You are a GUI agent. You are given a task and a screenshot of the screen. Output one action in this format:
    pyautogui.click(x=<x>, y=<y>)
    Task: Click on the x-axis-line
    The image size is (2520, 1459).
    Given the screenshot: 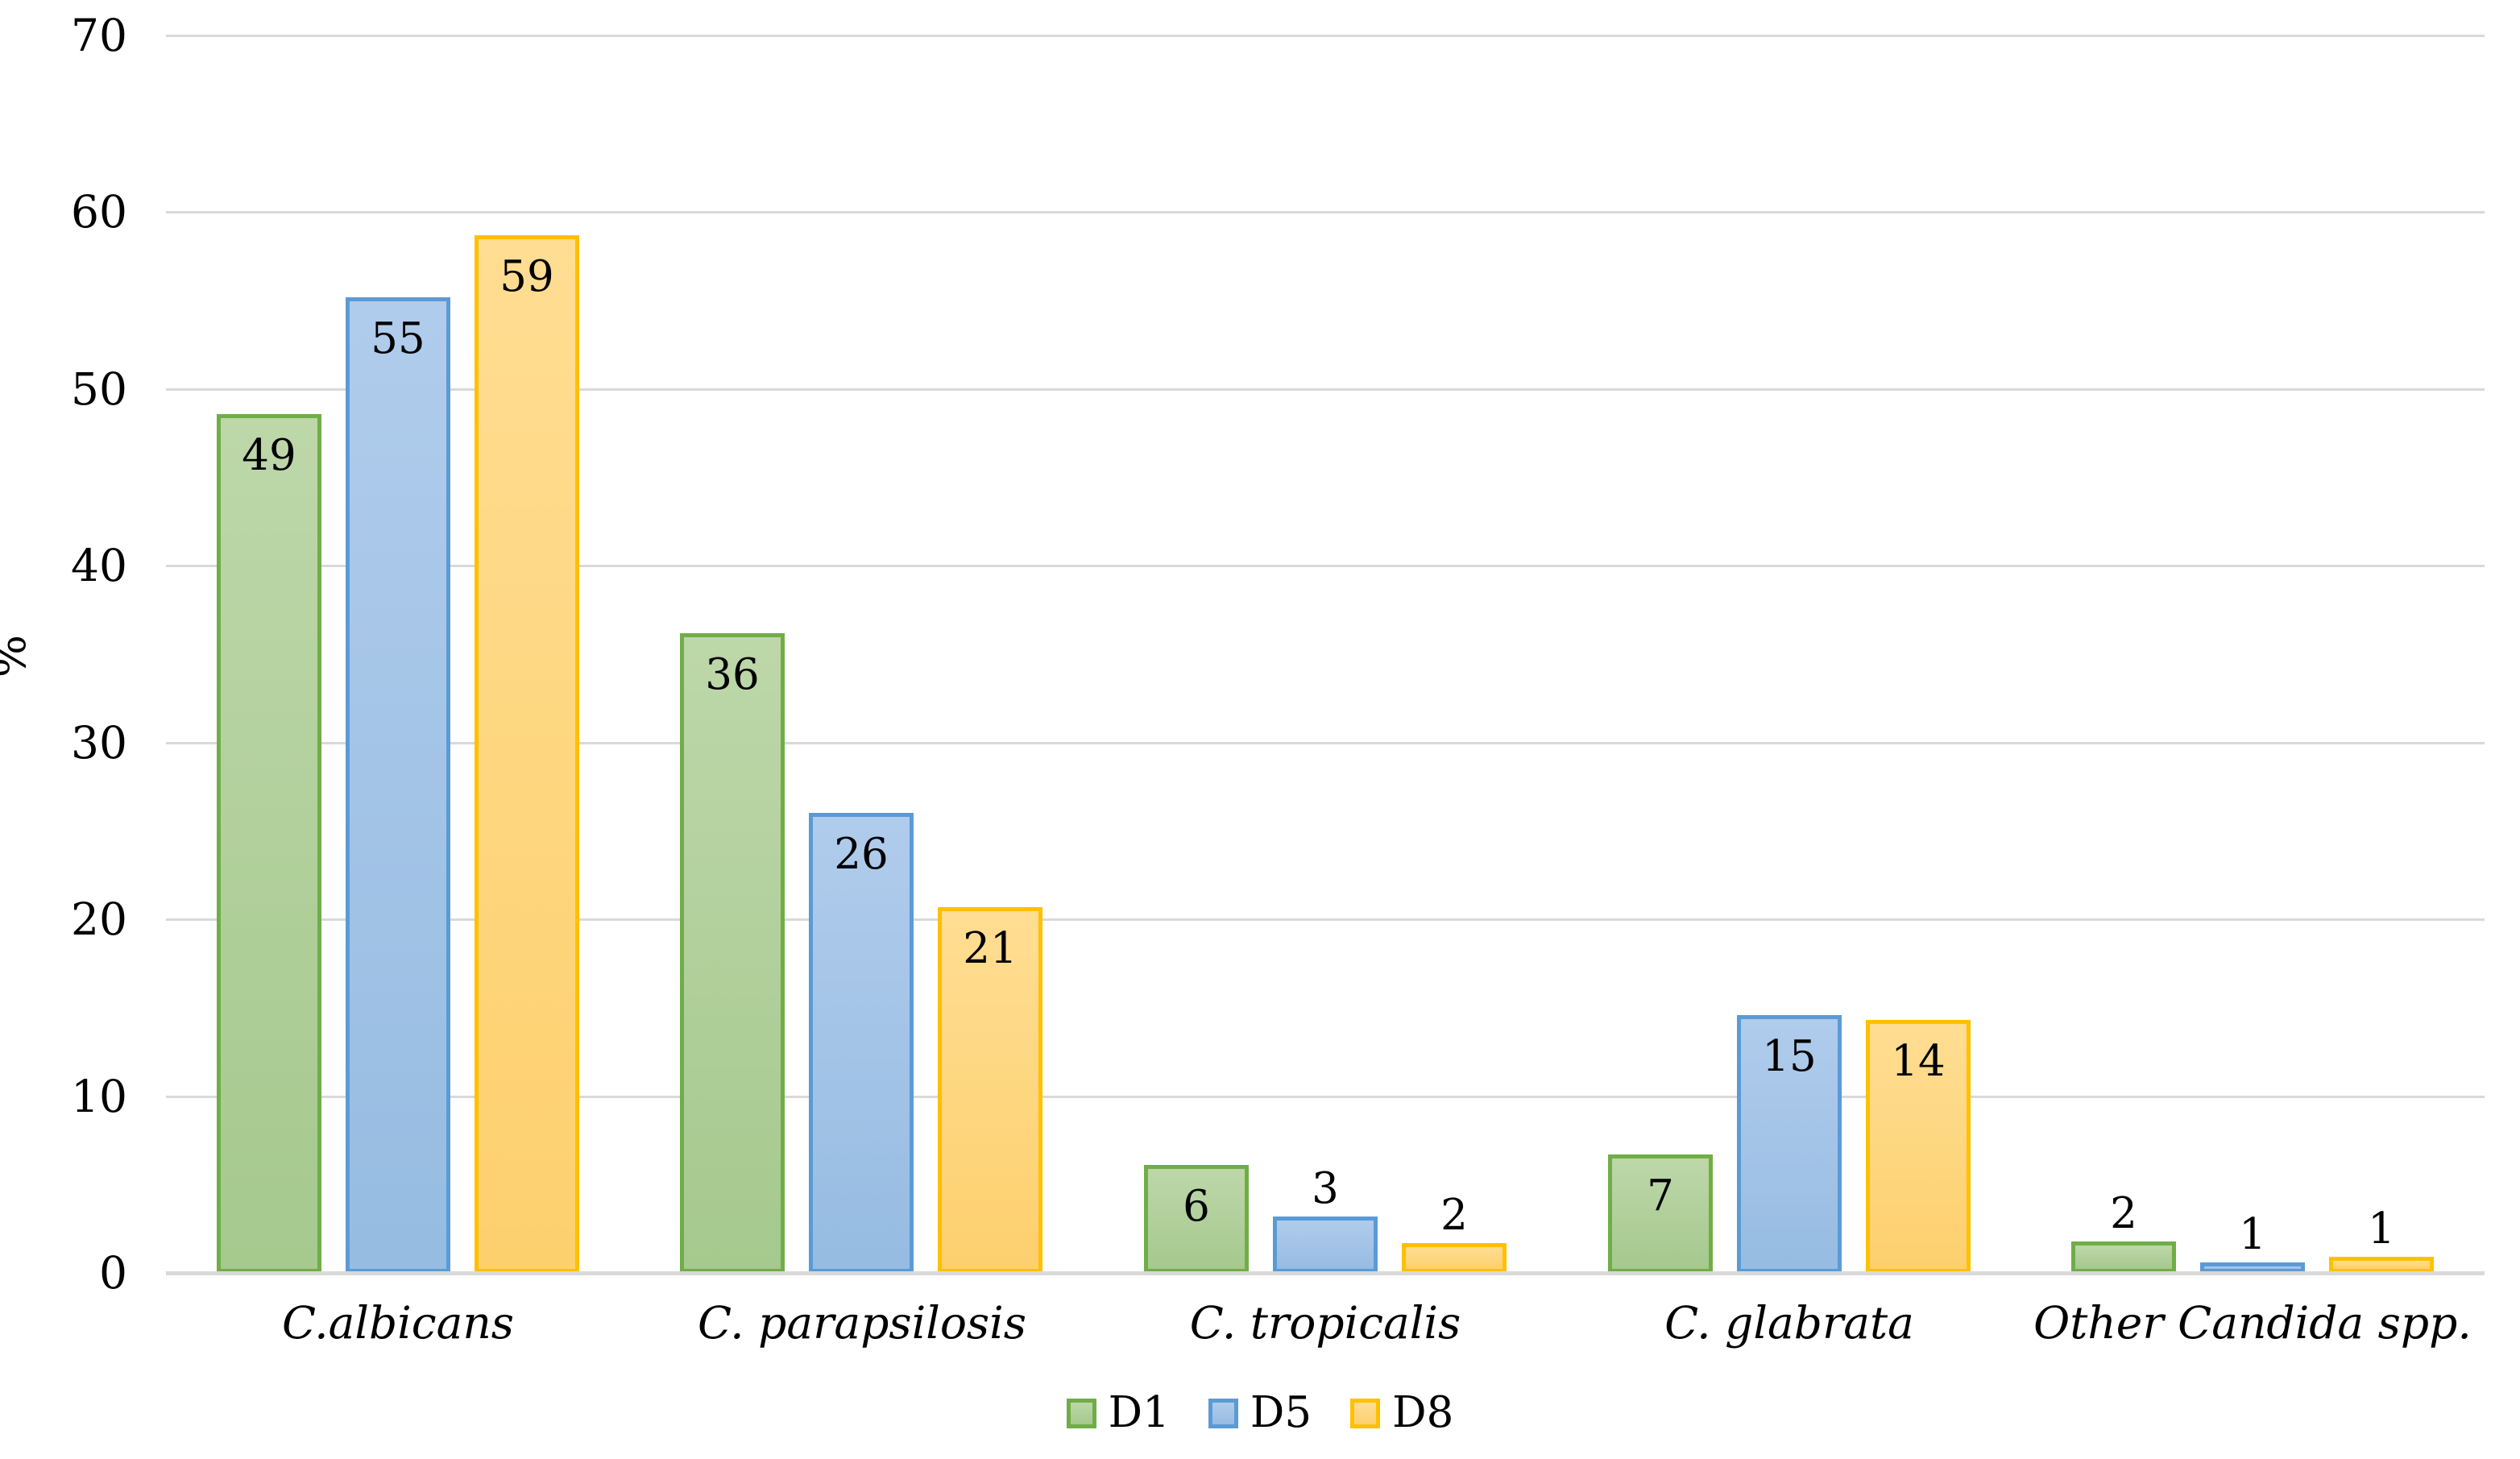 What is the action you would take?
    pyautogui.click(x=1325, y=1273)
    